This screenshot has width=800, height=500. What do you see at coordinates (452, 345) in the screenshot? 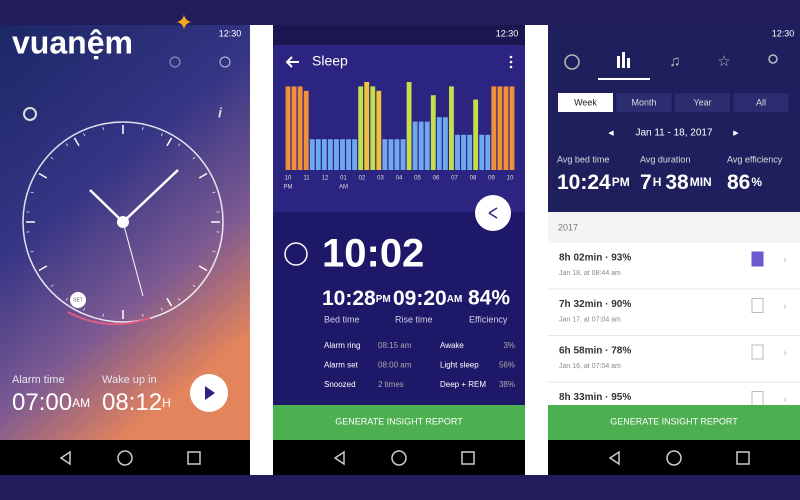
I see `row-label: Awake` at bounding box center [452, 345].